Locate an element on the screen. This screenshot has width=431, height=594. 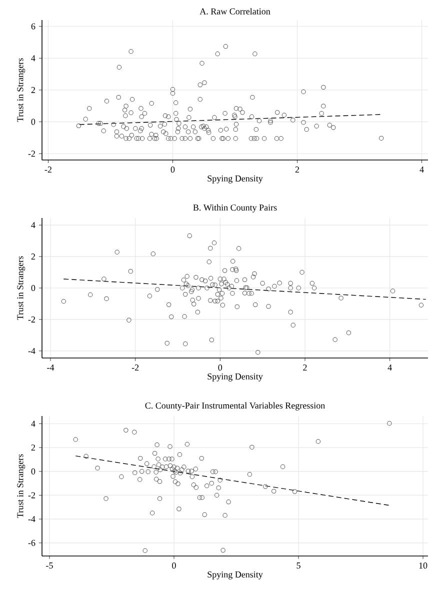
x-tick-label: 5 is located at coordinates (298, 565).